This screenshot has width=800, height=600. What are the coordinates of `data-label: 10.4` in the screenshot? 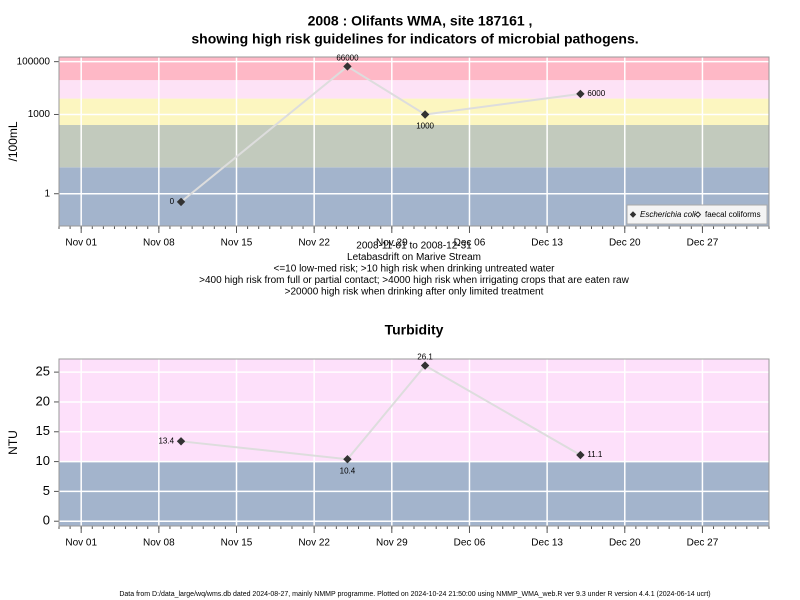 It's located at (348, 470).